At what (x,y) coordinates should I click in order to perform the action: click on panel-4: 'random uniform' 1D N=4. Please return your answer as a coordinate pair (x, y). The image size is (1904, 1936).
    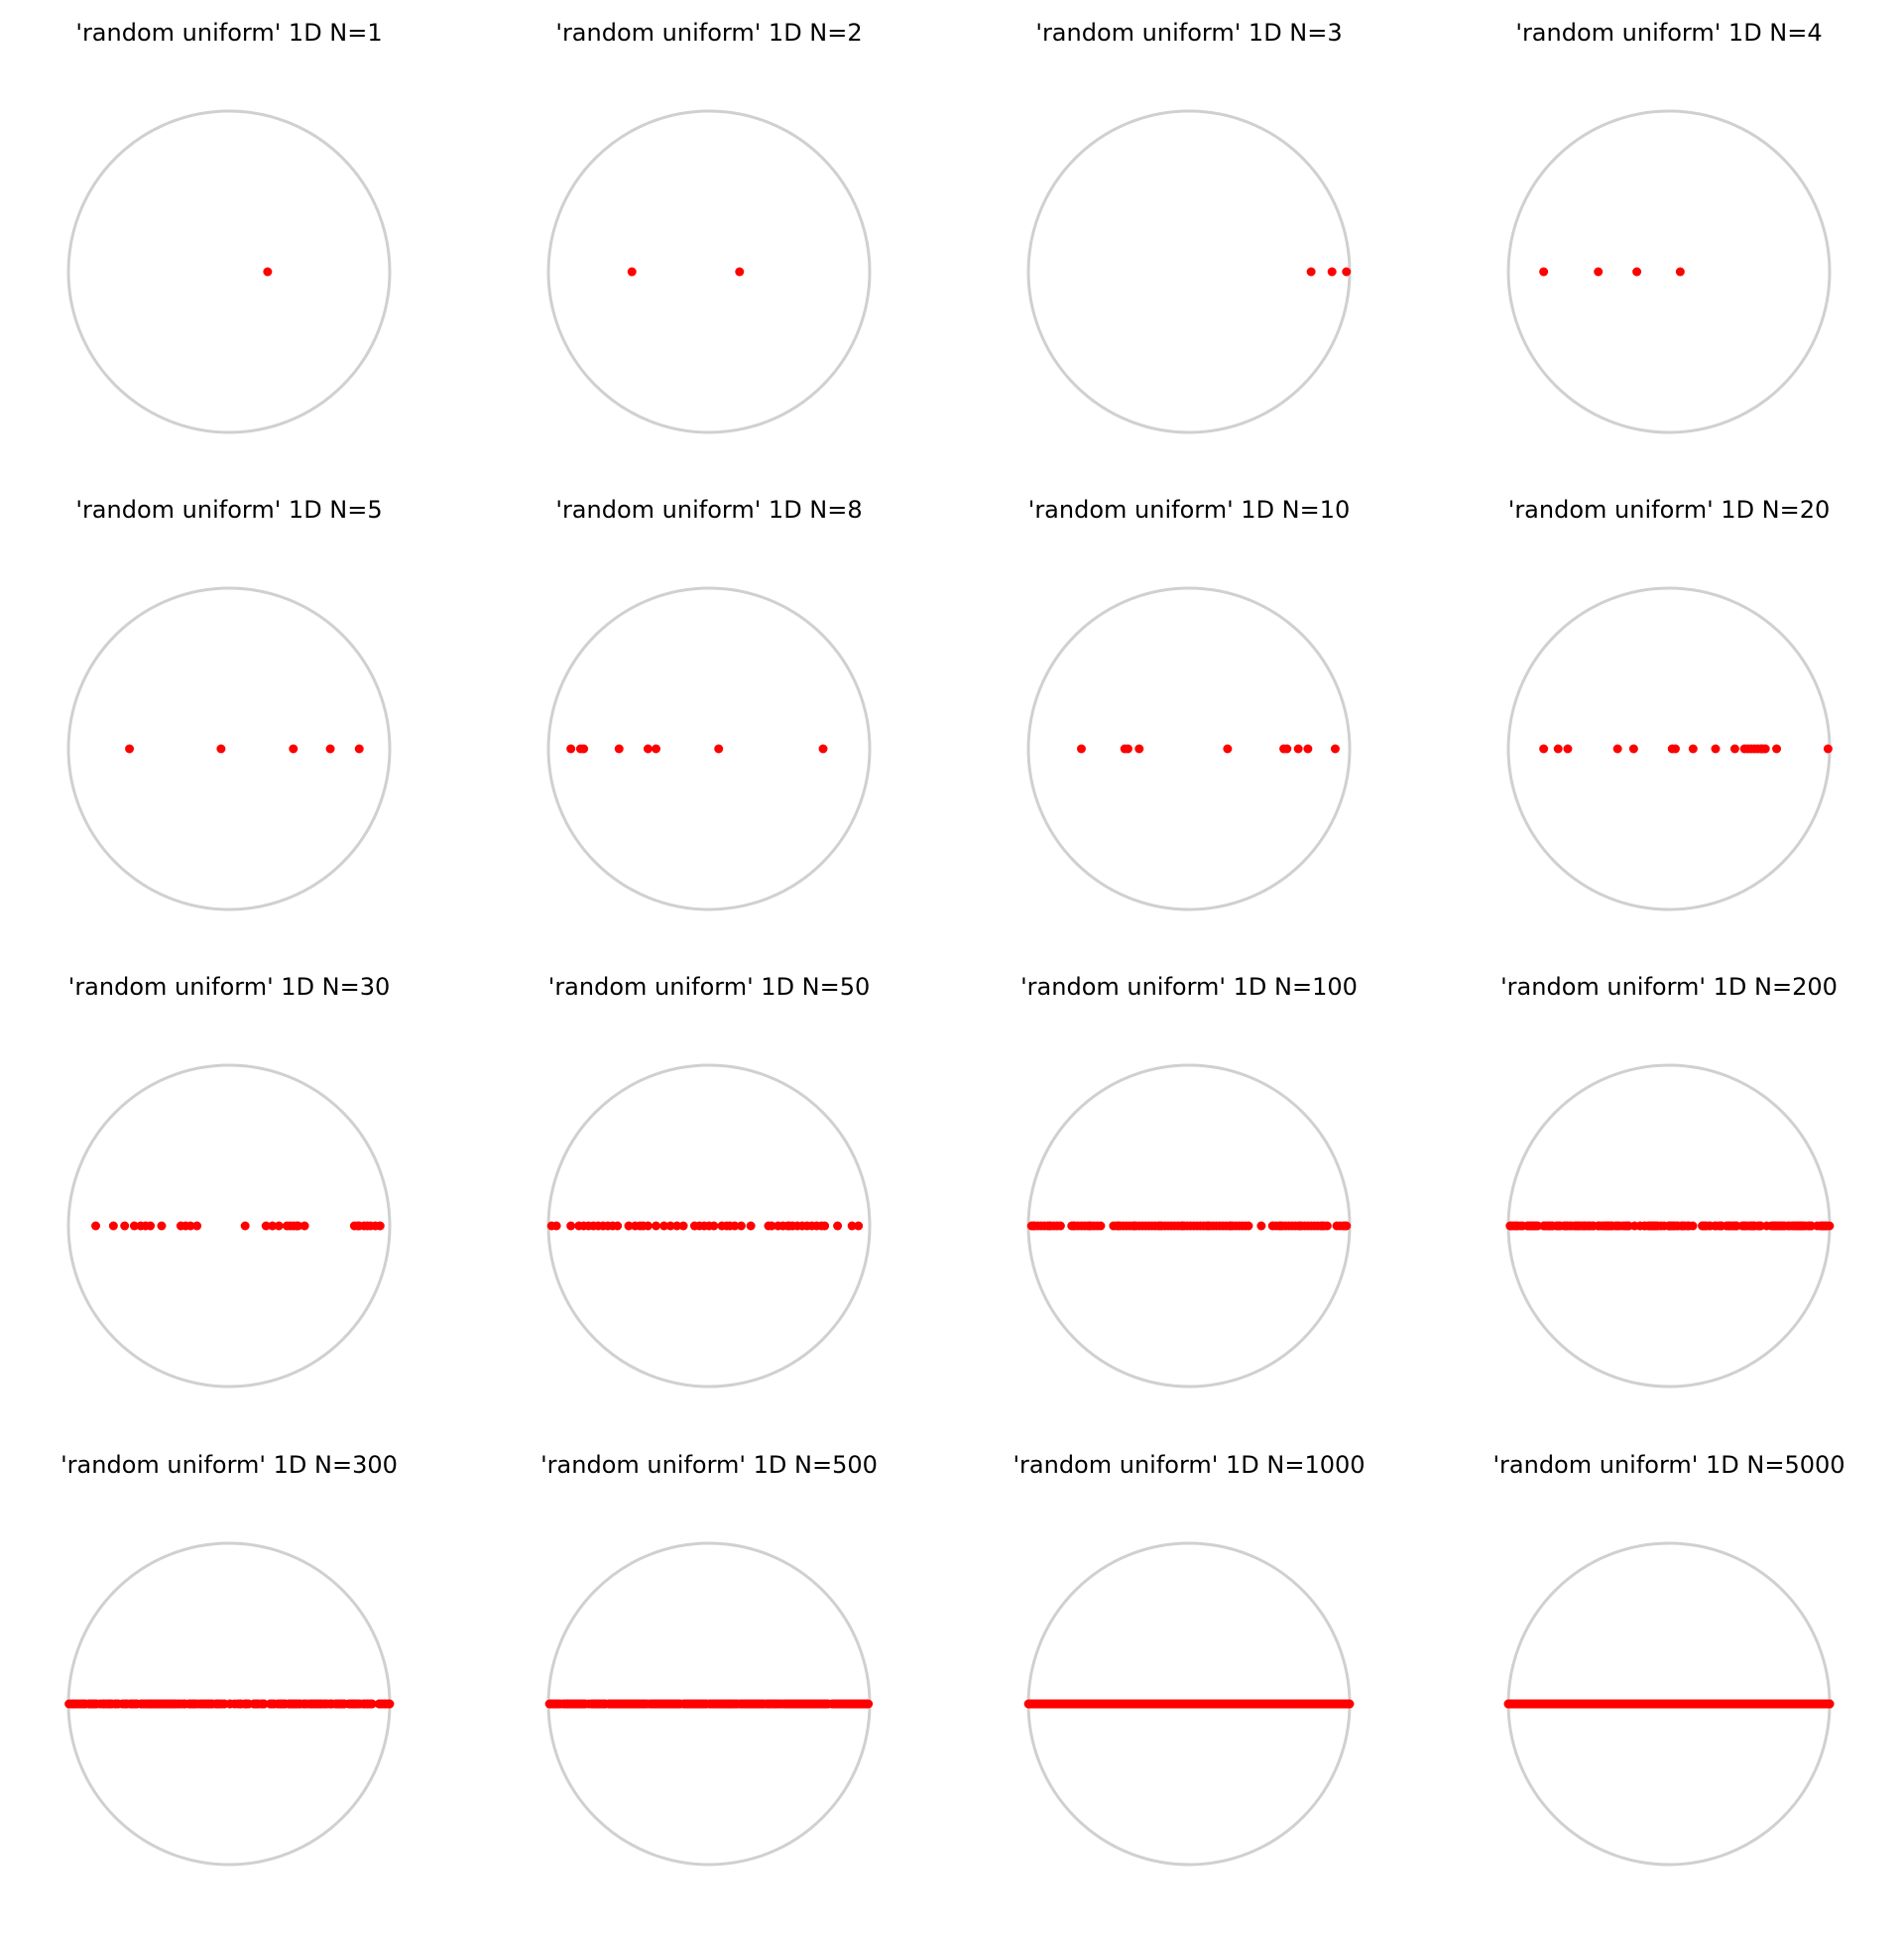
    Looking at the image, I should click on (1669, 226).